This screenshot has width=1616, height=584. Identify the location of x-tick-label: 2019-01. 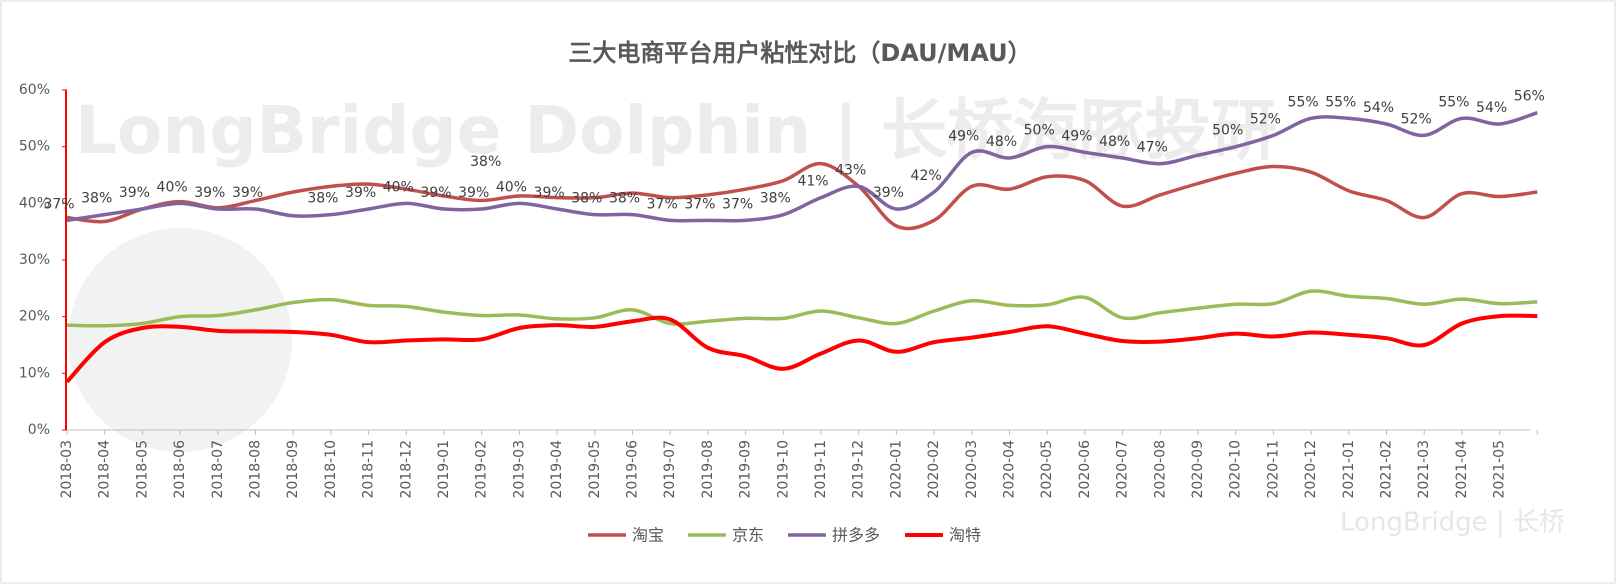
(444, 469).